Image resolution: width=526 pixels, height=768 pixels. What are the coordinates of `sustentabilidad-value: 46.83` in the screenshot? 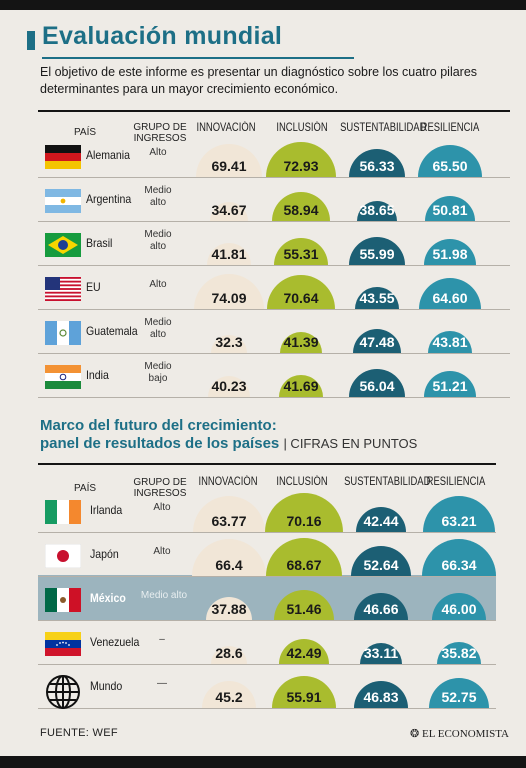 It's located at (381, 697).